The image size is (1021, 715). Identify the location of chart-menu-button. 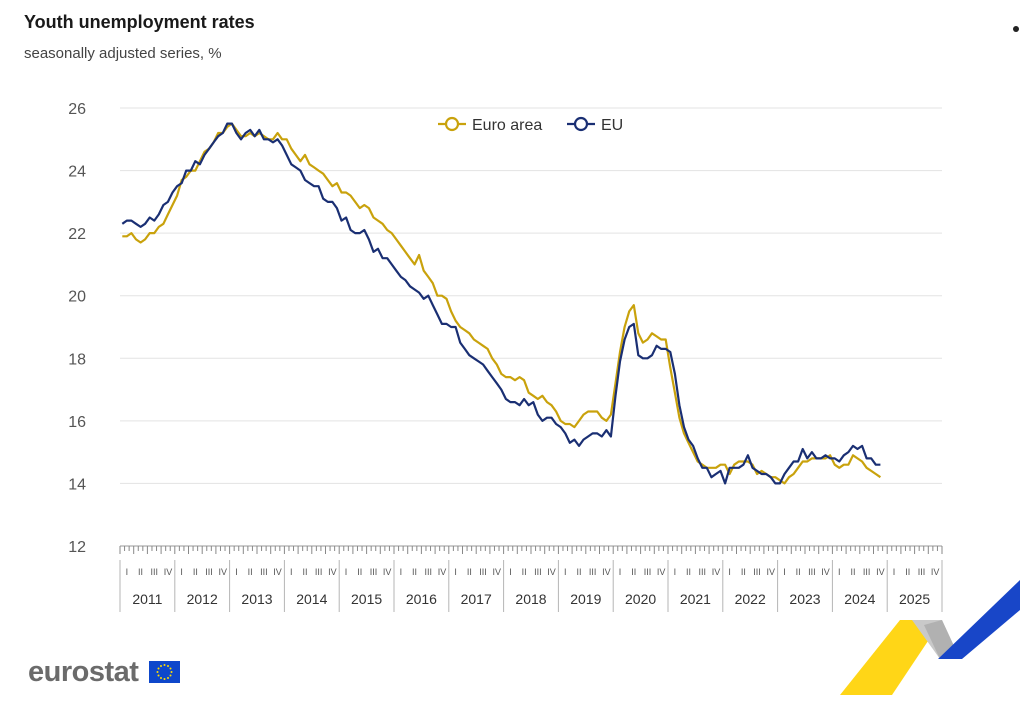
(1016, 29).